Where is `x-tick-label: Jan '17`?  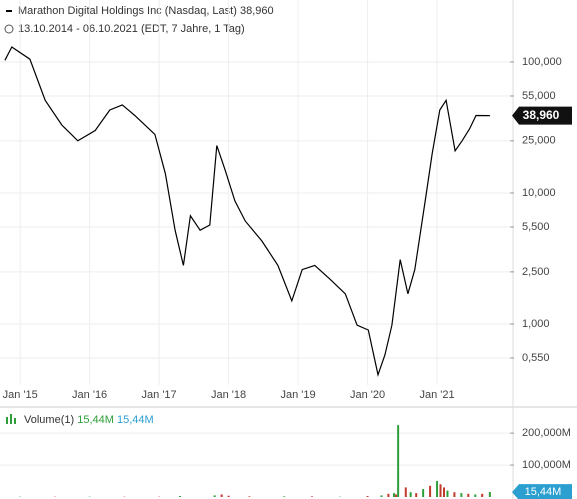
x-tick-label: Jan '17 is located at coordinates (159, 395).